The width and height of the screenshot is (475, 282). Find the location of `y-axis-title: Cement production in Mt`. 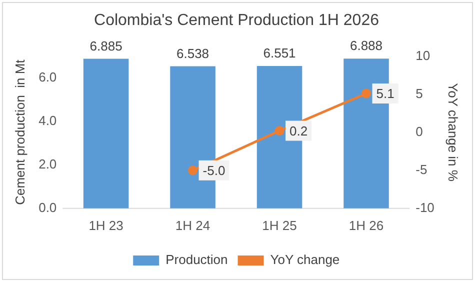

y-axis-title: Cement production in Mt is located at coordinates (20, 132).